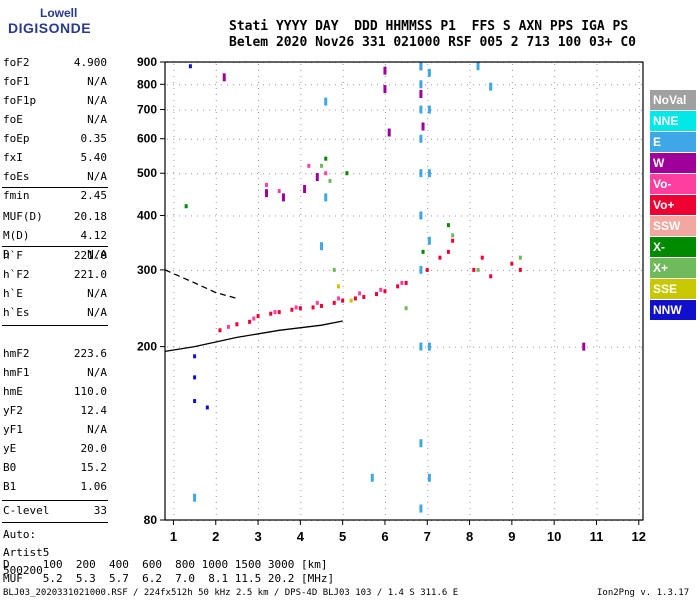 Image resolution: width=700 pixels, height=600 pixels. I want to click on param-value: N/A, so click(97, 100).